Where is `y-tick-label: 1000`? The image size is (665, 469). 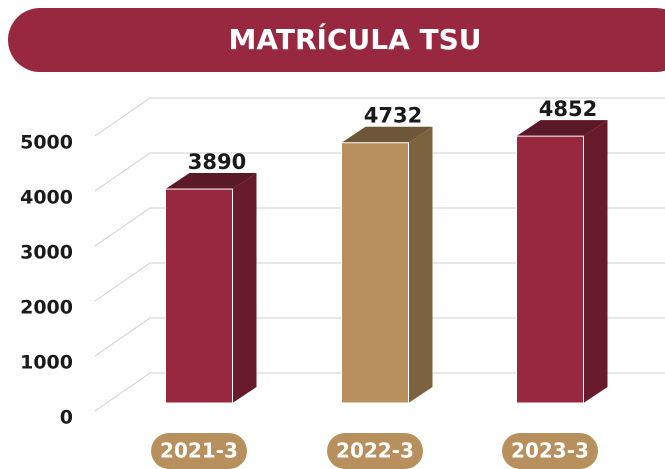 y-tick-label: 1000 is located at coordinates (46, 363).